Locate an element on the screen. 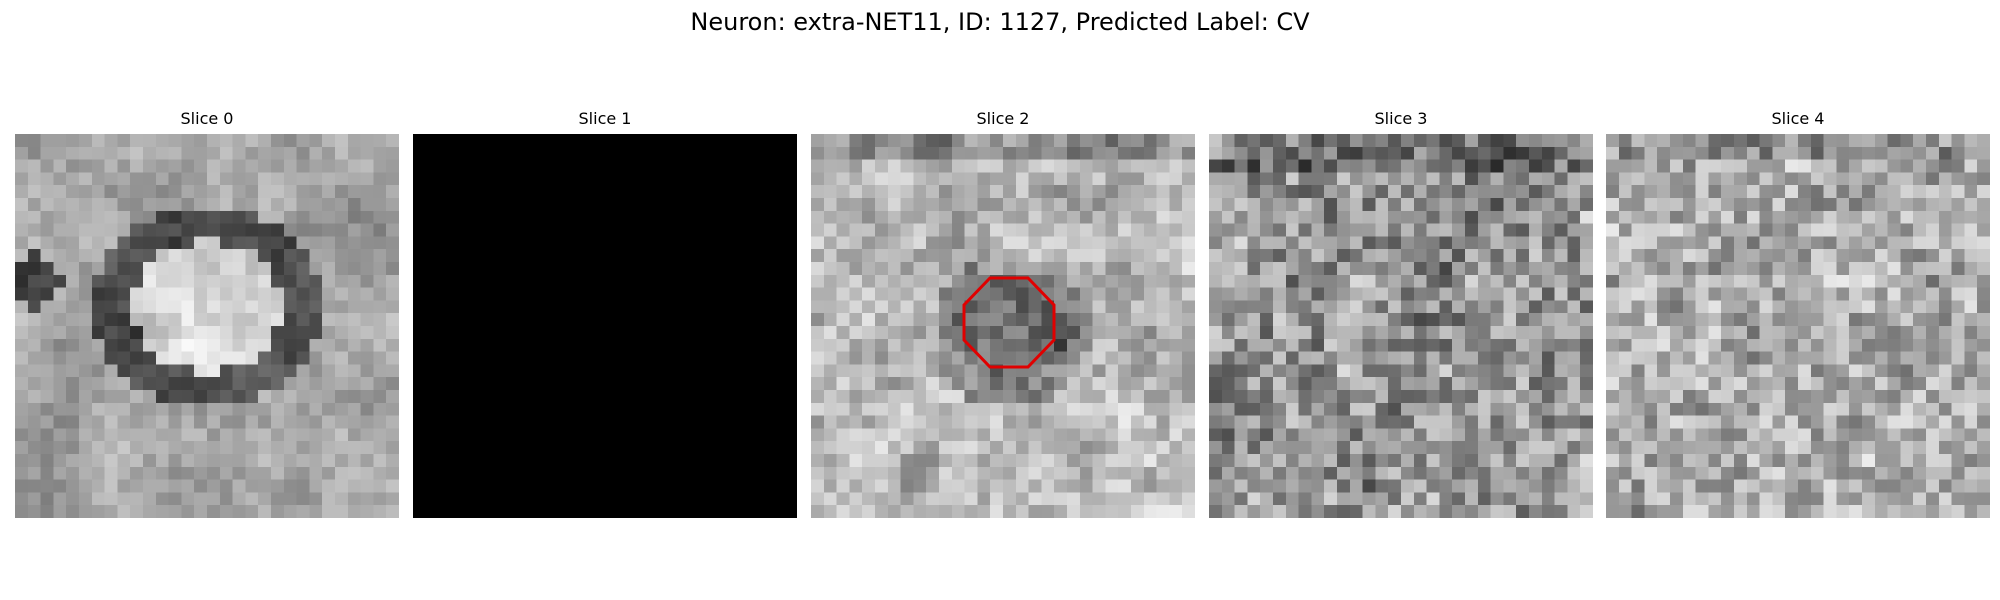 The height and width of the screenshot is (600, 2000). slice-title-0: Slice 0 is located at coordinates (207, 118).